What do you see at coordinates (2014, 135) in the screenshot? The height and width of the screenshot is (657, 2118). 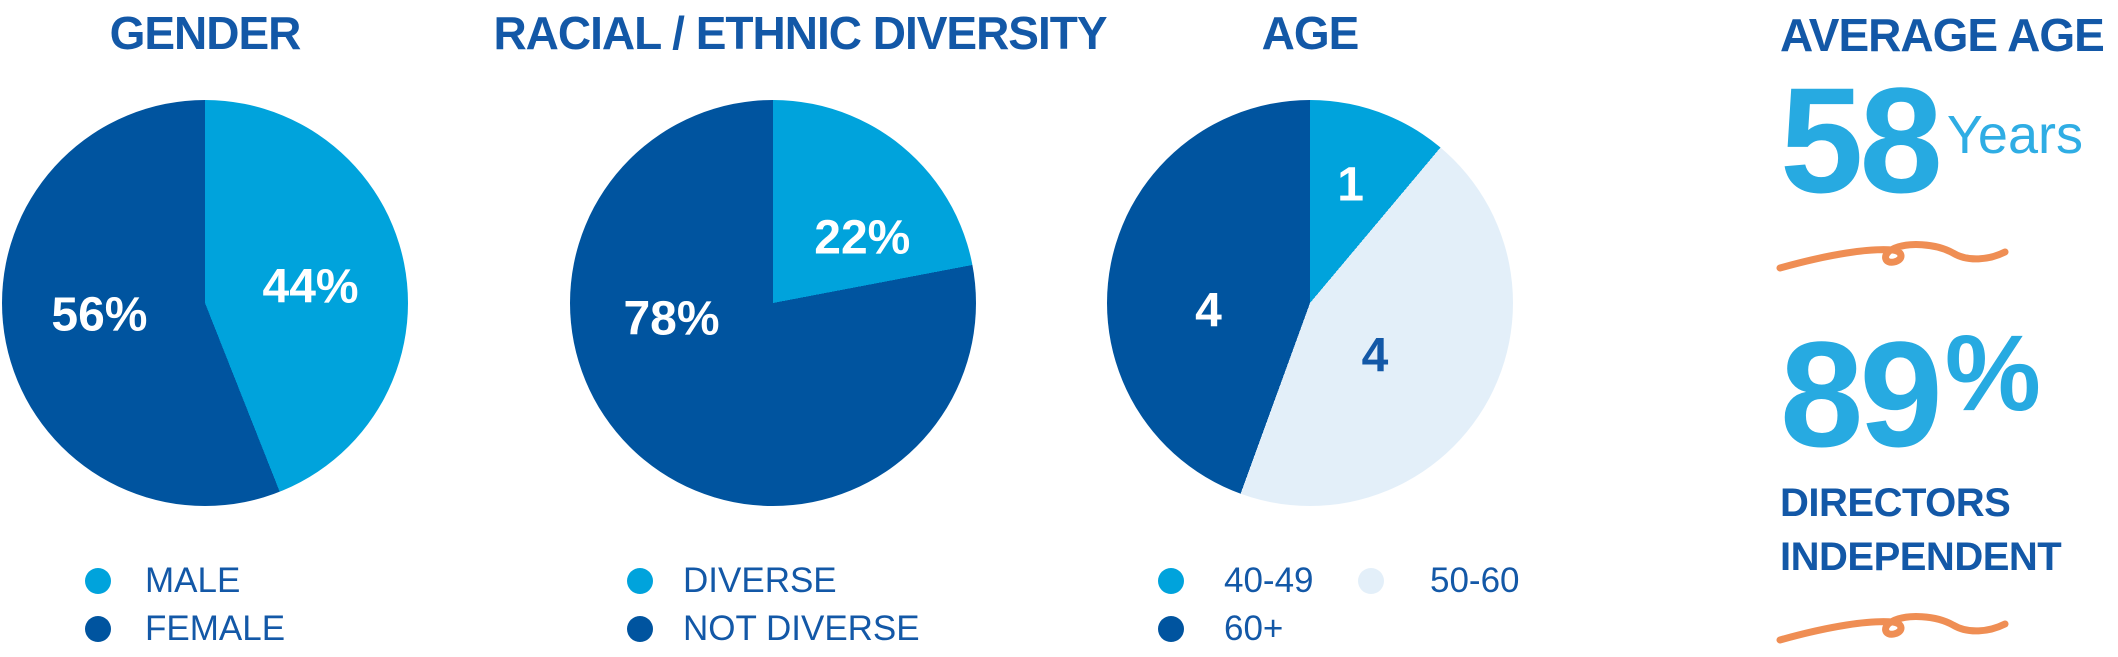 I see `average-age-unit: Years` at bounding box center [2014, 135].